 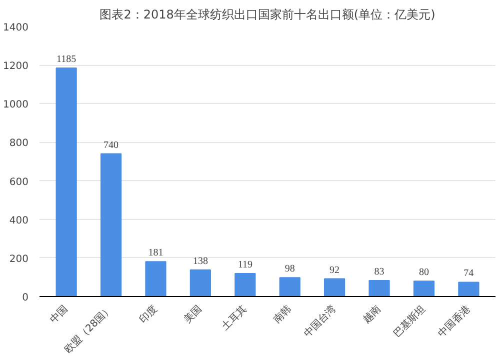 What do you see at coordinates (200, 261) in the screenshot?
I see `data-label: 138` at bounding box center [200, 261].